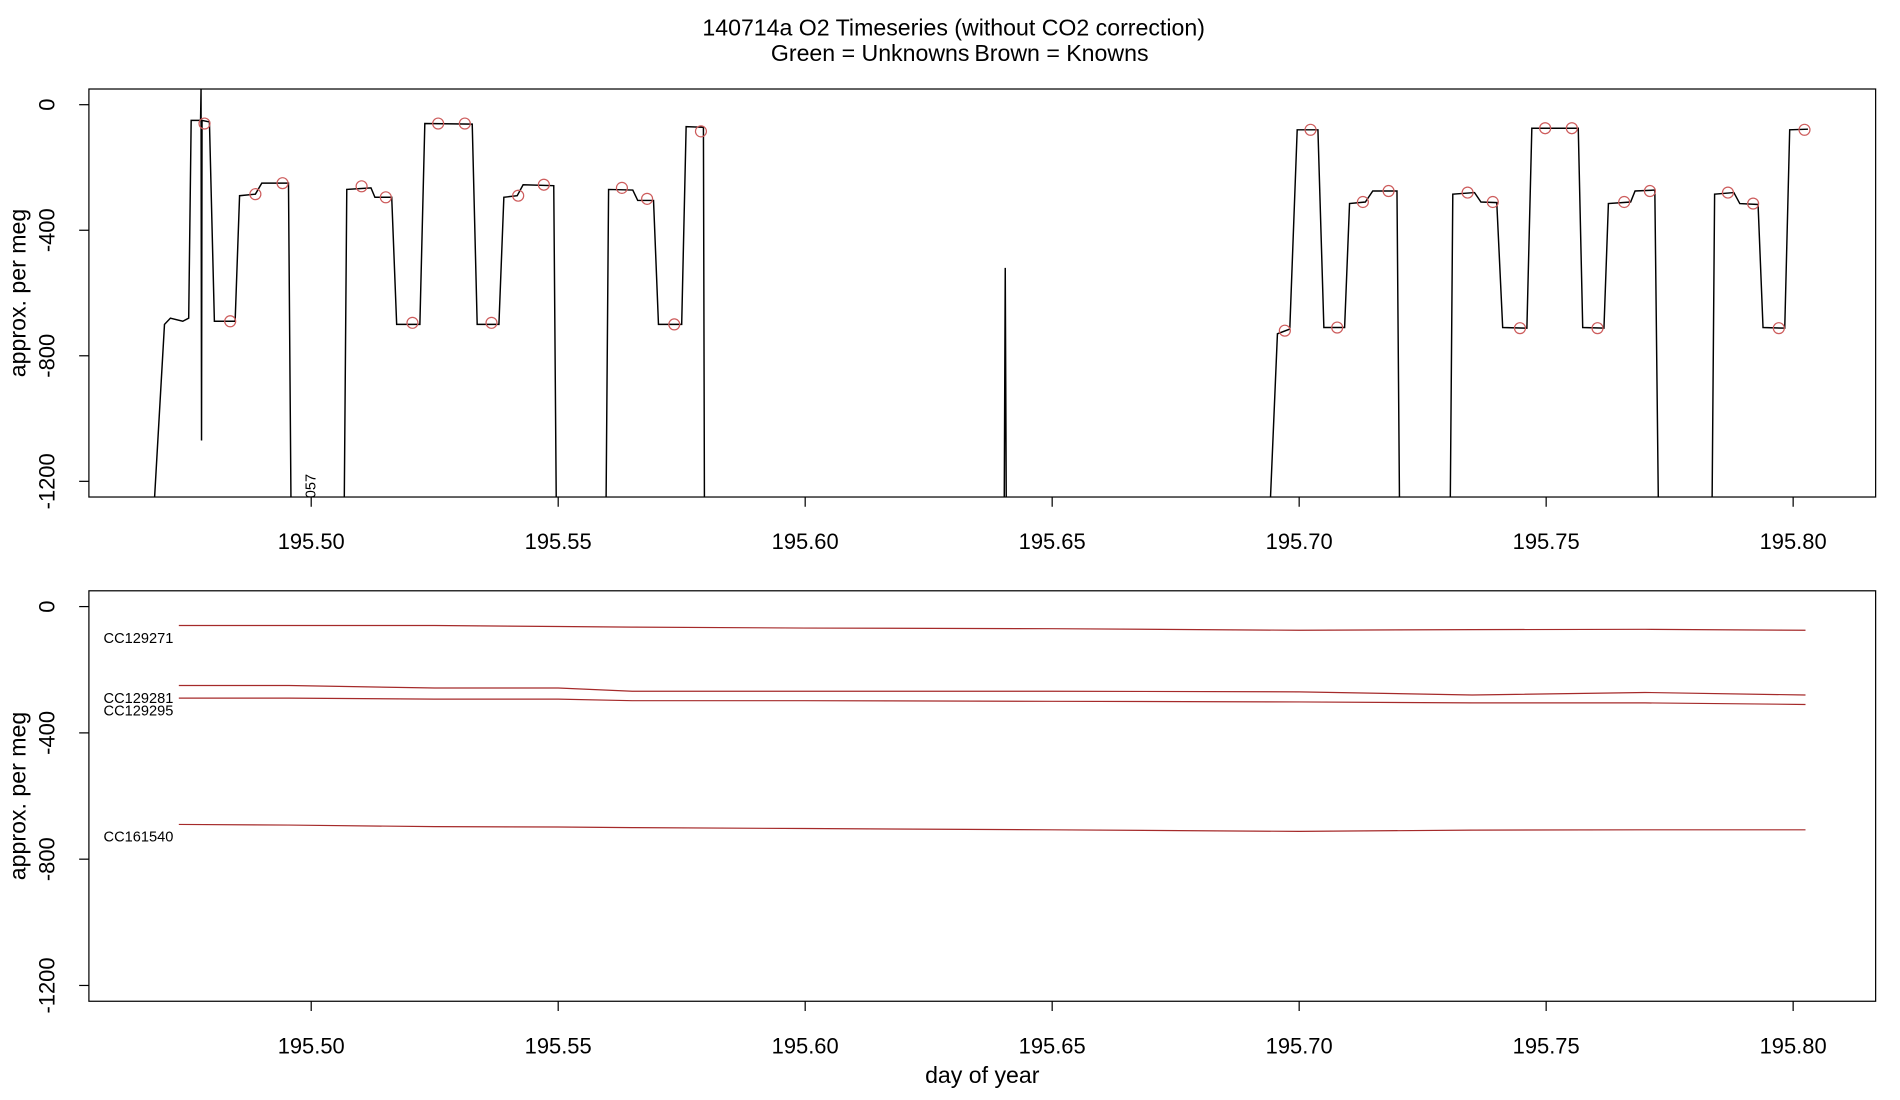 The height and width of the screenshot is (1100, 1900). What do you see at coordinates (1061, 53) in the screenshot?
I see `subtitle-knowns: Brown = Knowns` at bounding box center [1061, 53].